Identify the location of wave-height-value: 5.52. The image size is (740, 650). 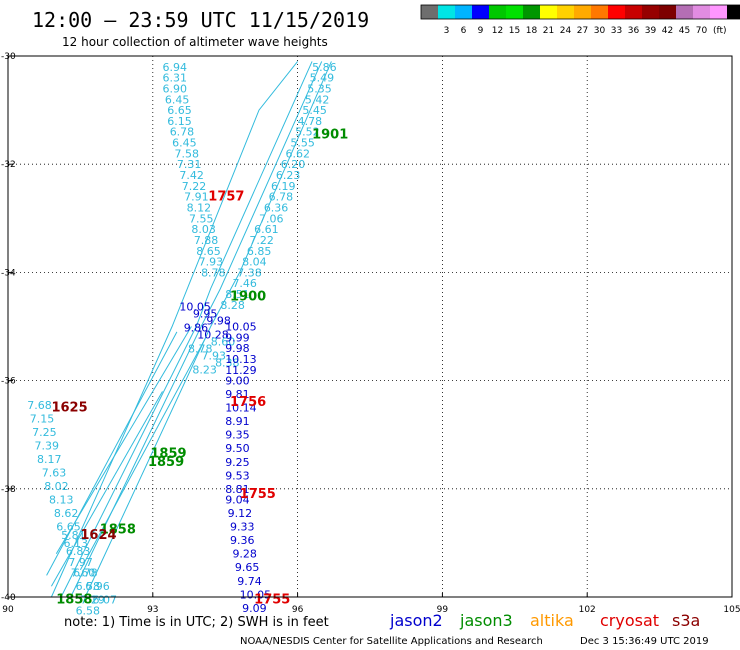
(307, 132).